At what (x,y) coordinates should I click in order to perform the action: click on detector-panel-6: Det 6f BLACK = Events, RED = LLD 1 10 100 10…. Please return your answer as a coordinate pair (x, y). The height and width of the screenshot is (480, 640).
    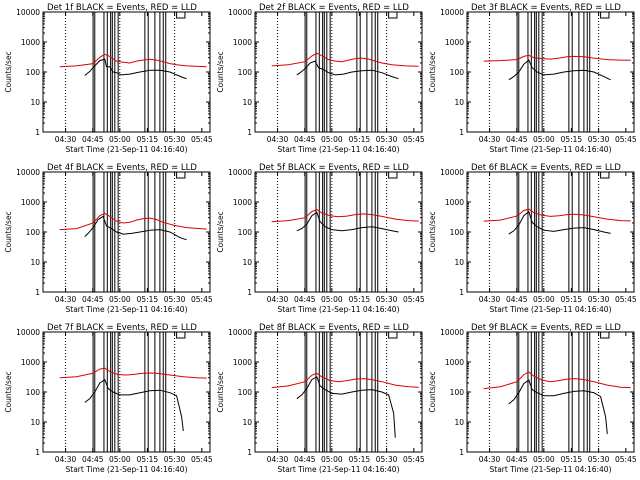
    Looking at the image, I should click on (532, 238).